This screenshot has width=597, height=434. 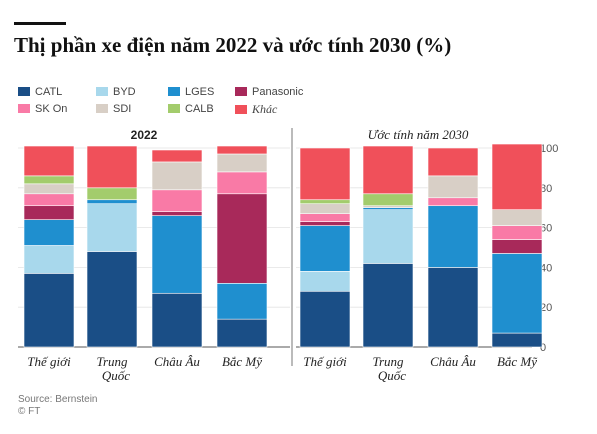 I want to click on legend-item-lges: LGES, so click(x=191, y=92).